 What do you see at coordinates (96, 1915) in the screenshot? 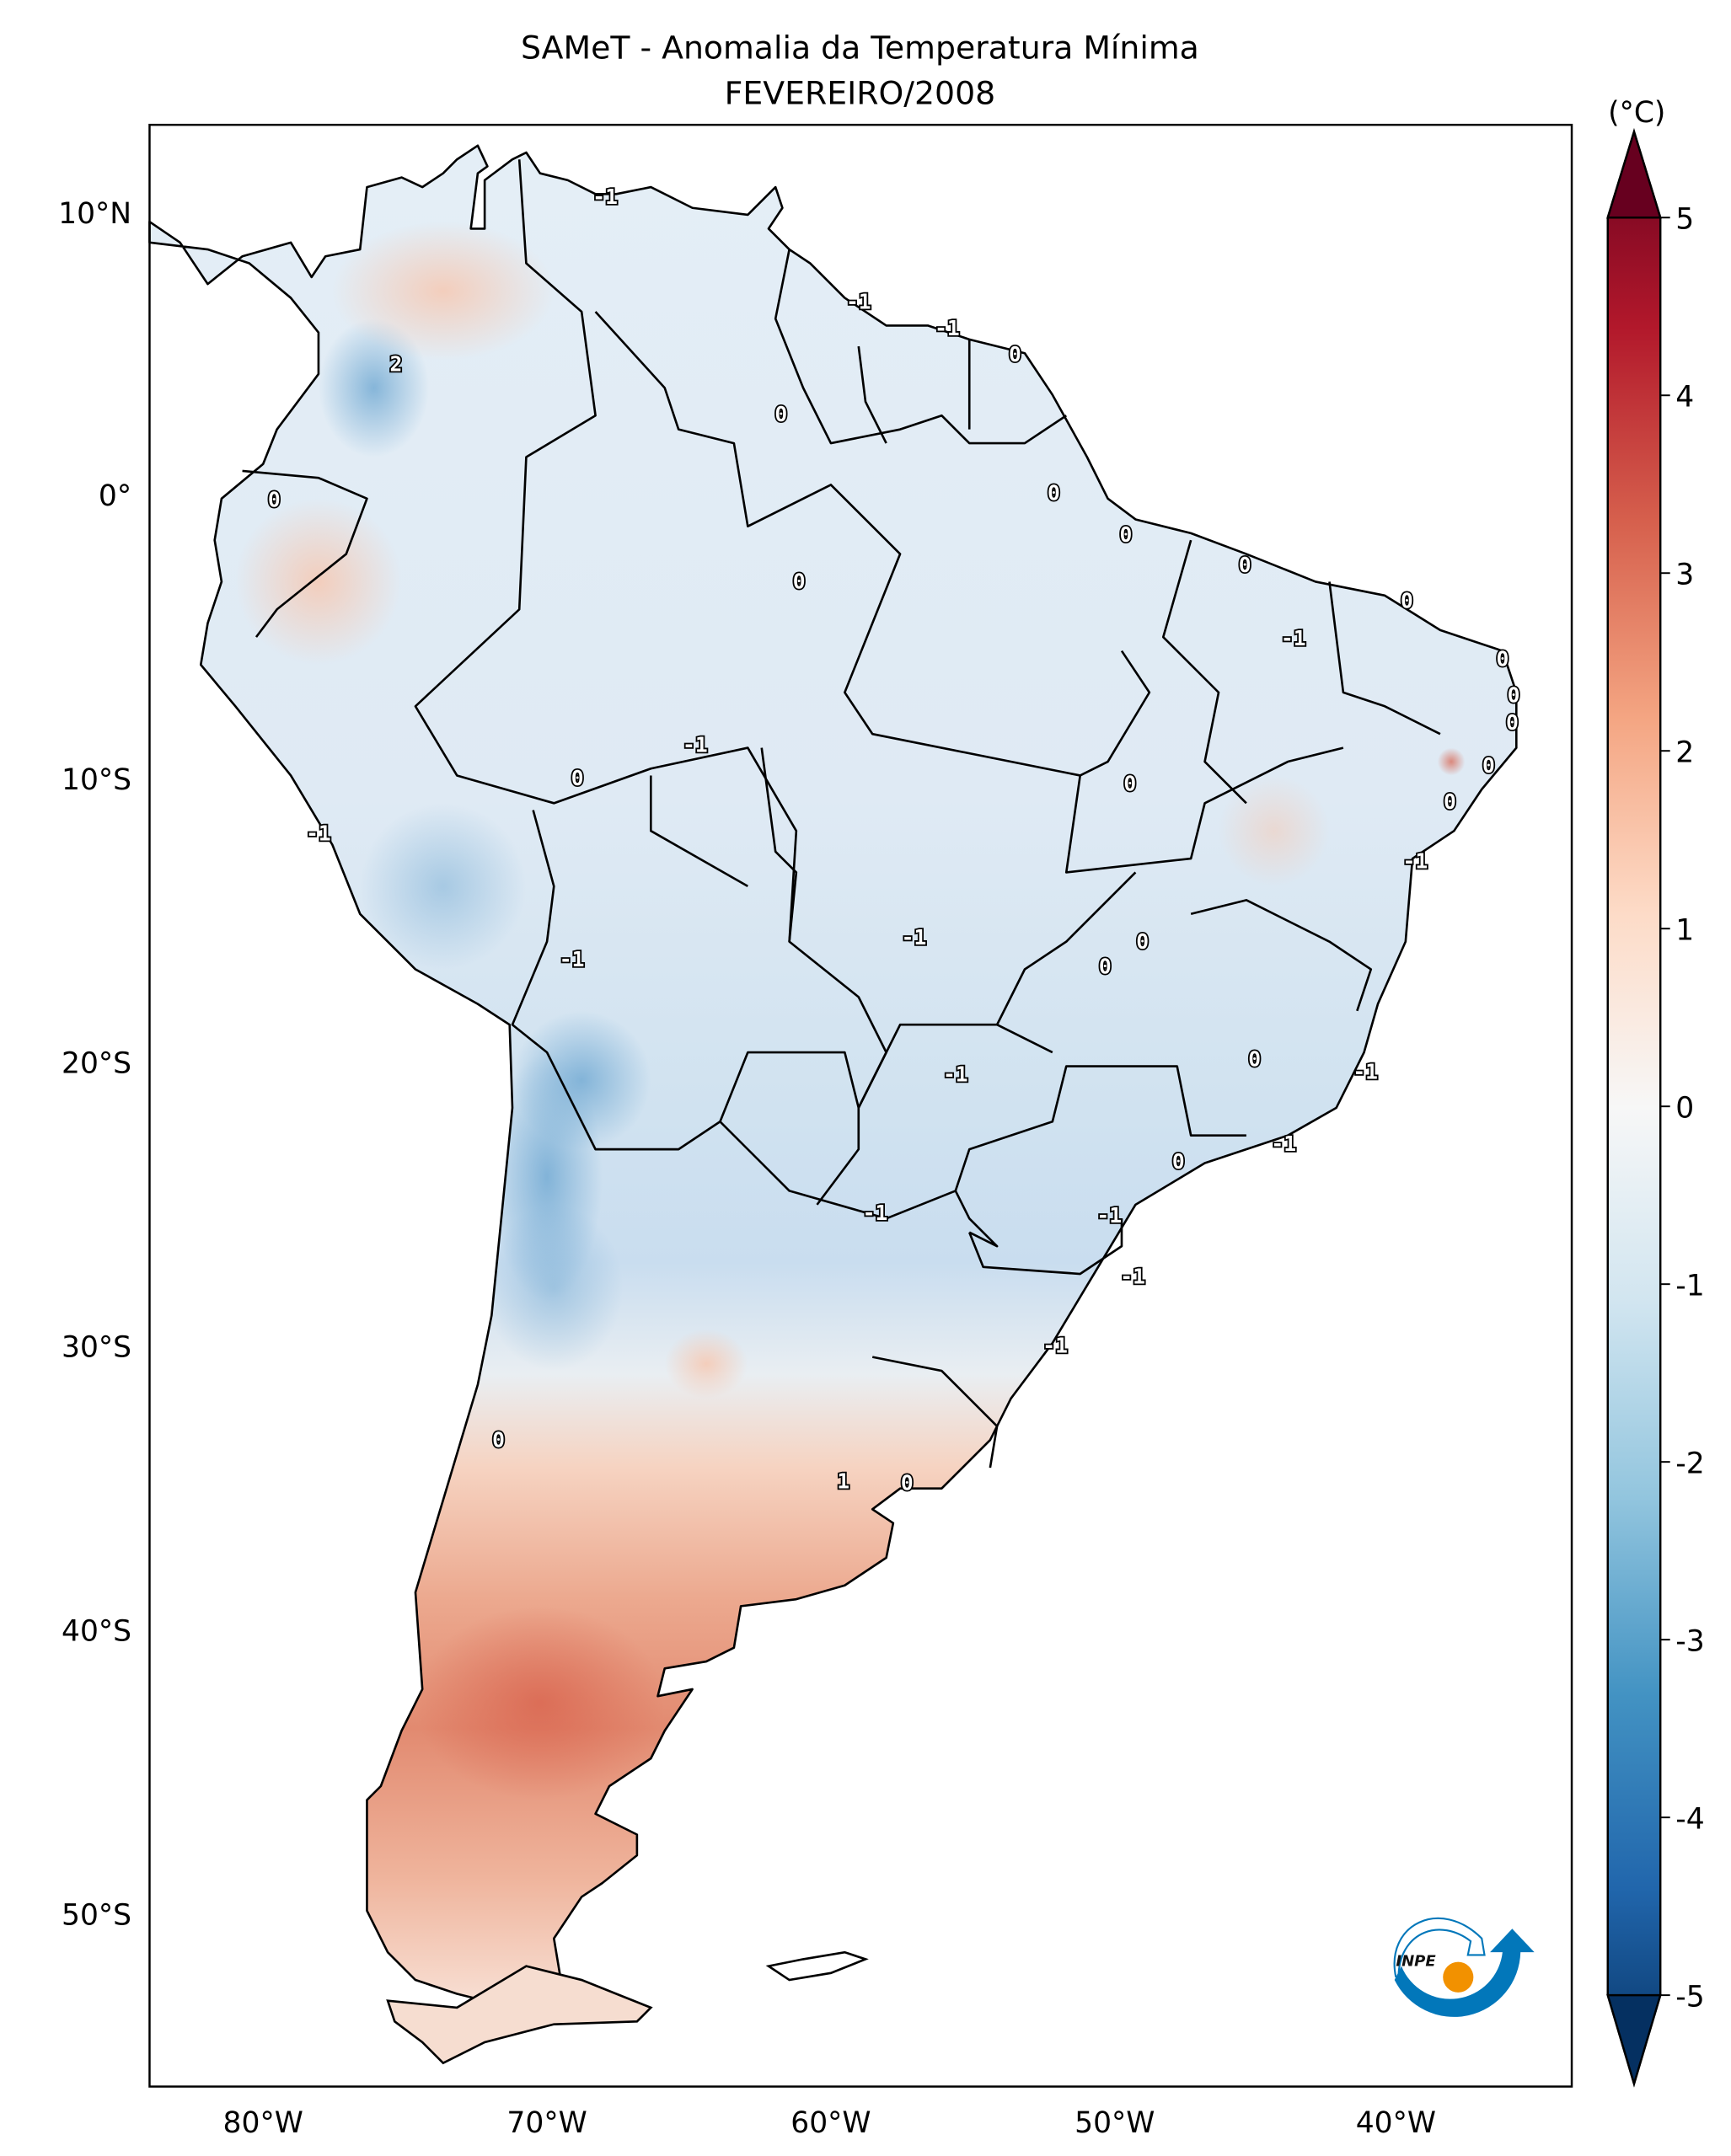
I see `lat-tick-label: 50°S` at bounding box center [96, 1915].